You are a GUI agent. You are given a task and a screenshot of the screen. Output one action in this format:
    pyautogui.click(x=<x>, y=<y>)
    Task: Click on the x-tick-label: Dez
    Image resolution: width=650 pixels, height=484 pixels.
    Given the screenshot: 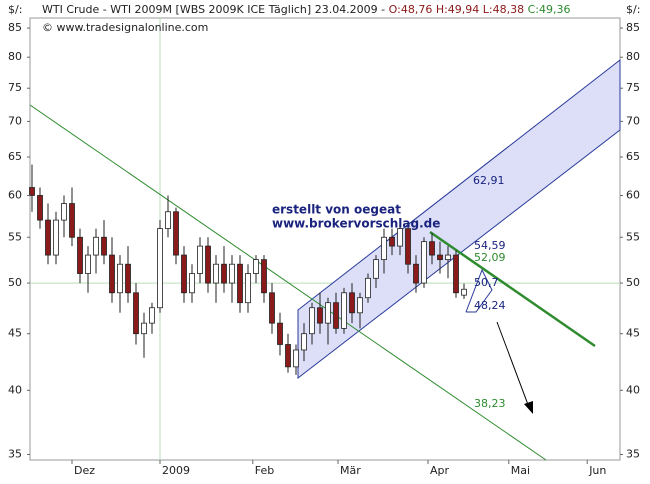 What is the action you would take?
    pyautogui.click(x=84, y=470)
    